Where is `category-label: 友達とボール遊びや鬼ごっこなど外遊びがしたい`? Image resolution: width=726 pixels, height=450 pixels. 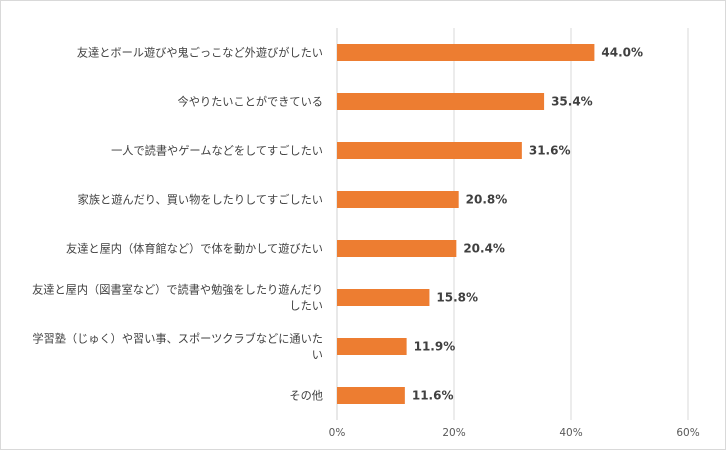
category-label: 友達とボール遊びや鬼ごっこなど外遊びがしたい is located at coordinates (200, 53).